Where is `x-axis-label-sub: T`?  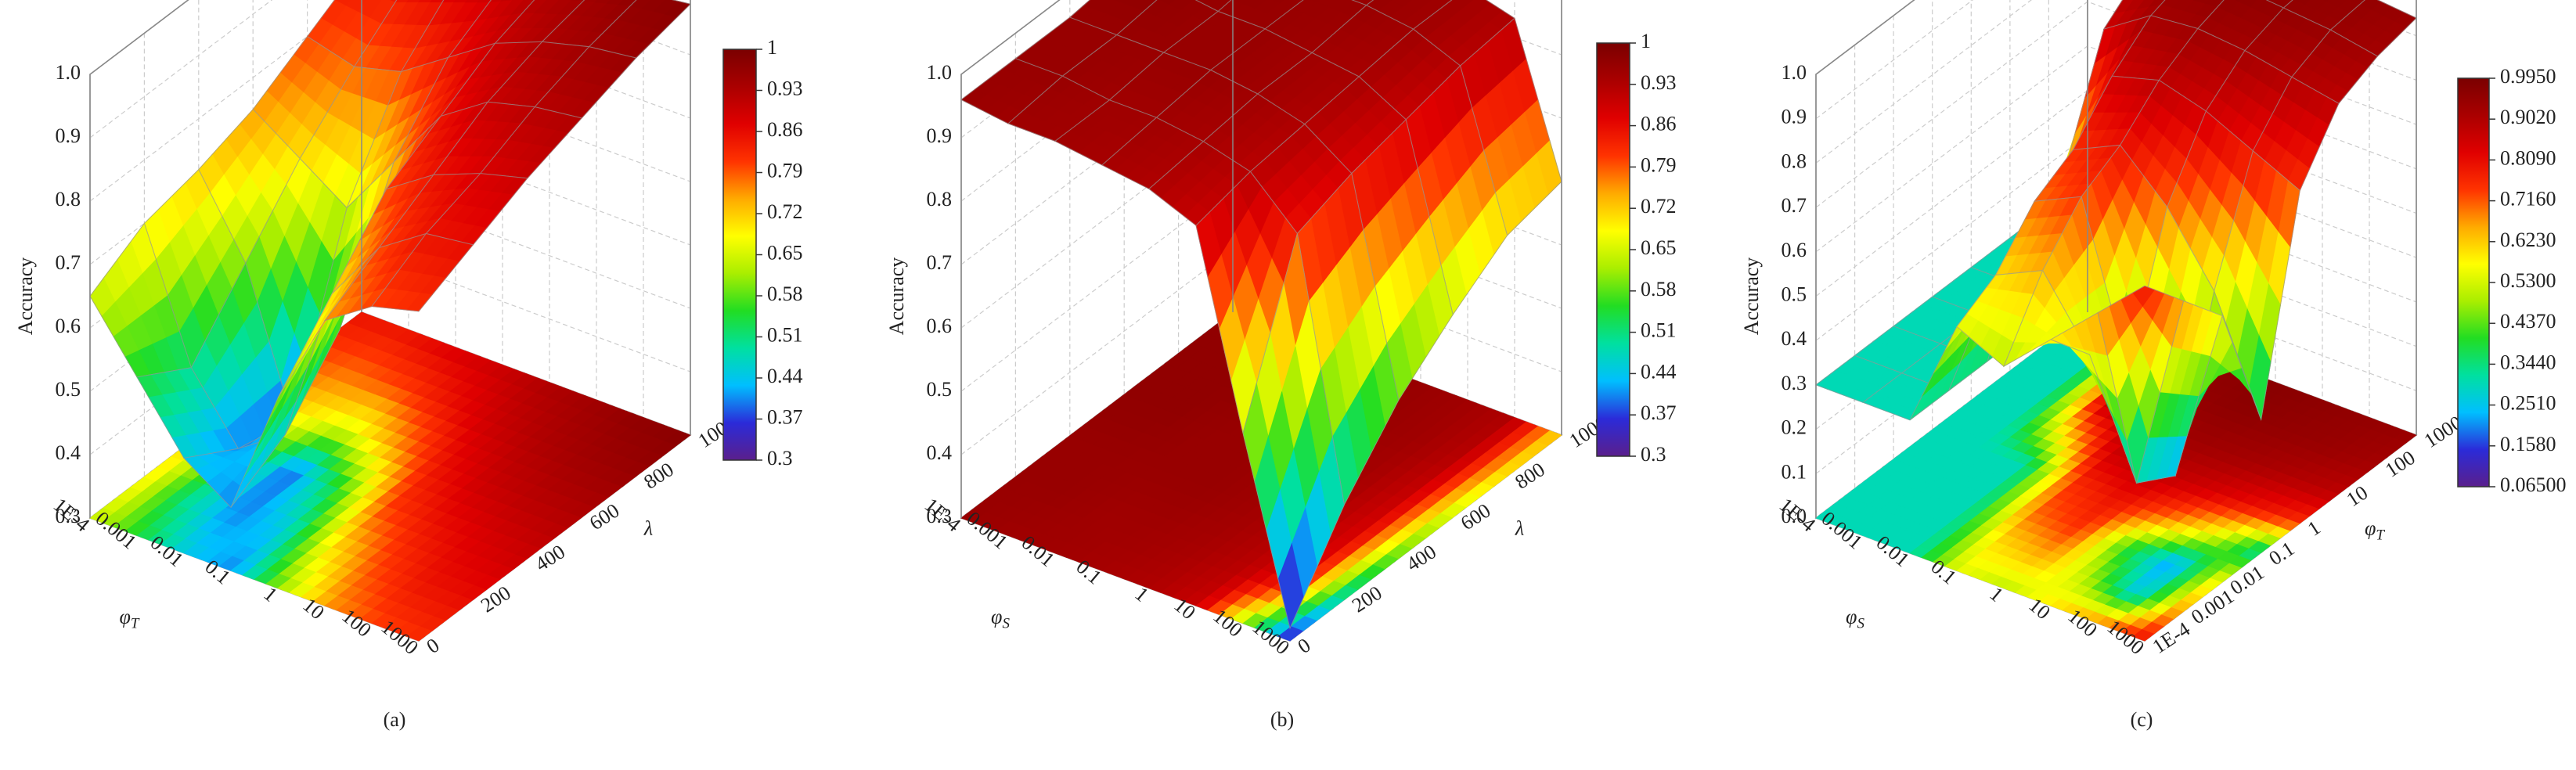
x-axis-label-sub: T is located at coordinates (135, 624).